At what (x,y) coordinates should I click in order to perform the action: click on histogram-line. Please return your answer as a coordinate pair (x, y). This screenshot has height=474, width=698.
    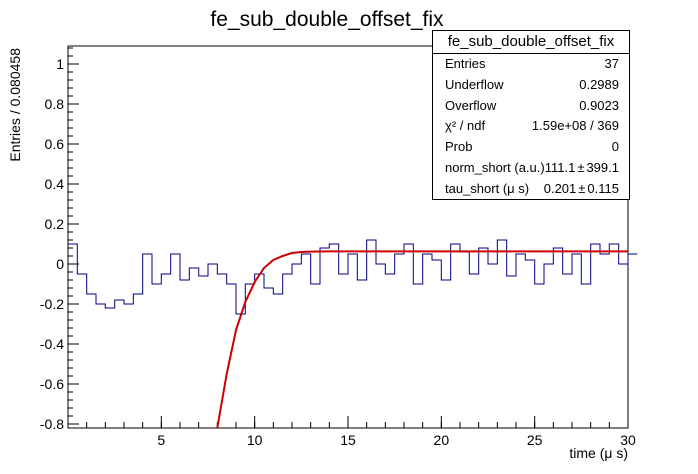
    Looking at the image, I should click on (353, 277).